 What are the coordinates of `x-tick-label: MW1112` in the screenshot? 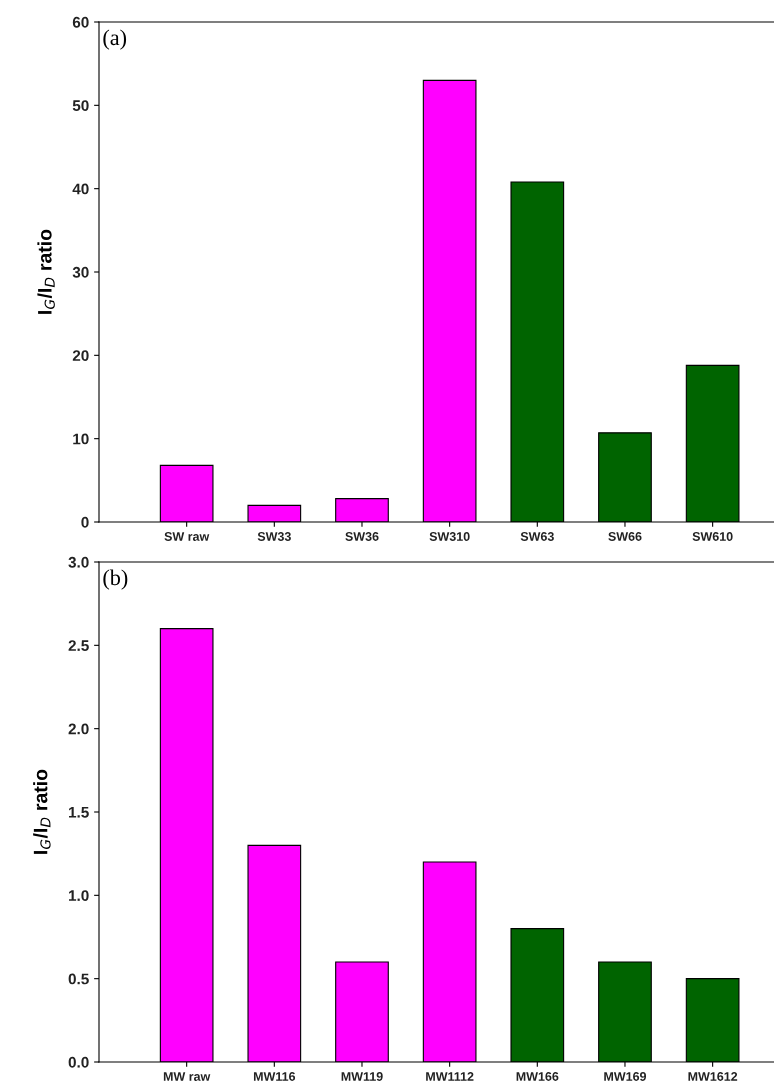 It's located at (450, 1076).